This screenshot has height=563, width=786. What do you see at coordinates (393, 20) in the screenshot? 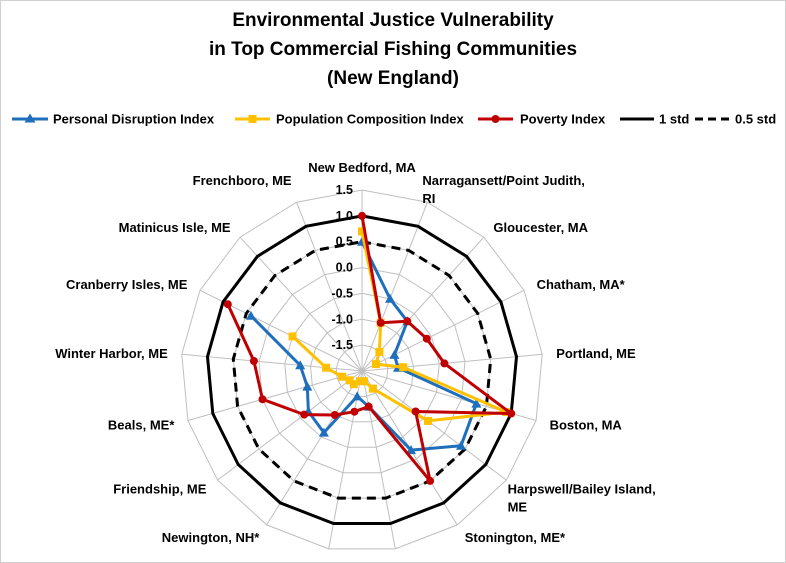
I see `chart-title-line-1: Environmental Justice Vulnerability` at bounding box center [393, 20].